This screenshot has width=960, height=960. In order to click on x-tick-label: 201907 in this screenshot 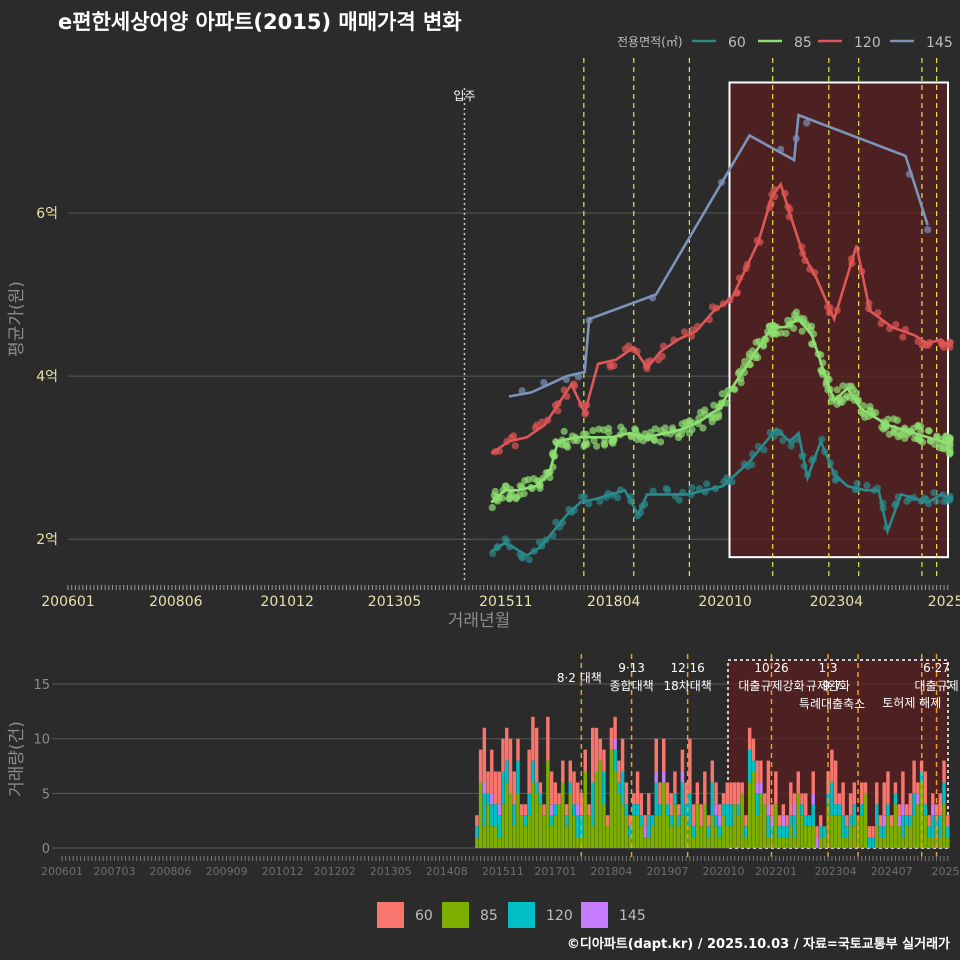, I will do `click(667, 871)`.